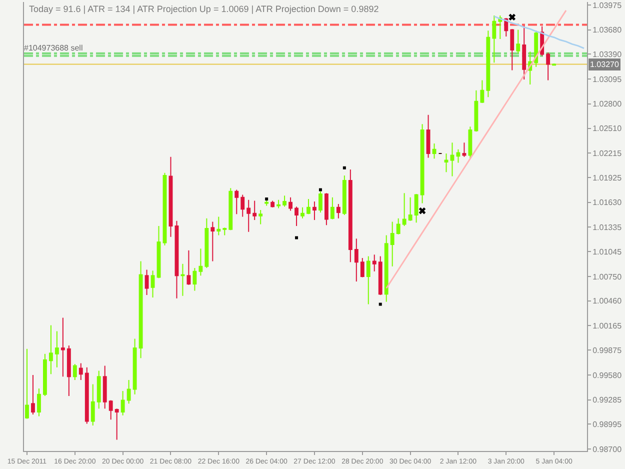  What do you see at coordinates (607, 79) in the screenshot?
I see `y-tick-label: 1.03095` at bounding box center [607, 79].